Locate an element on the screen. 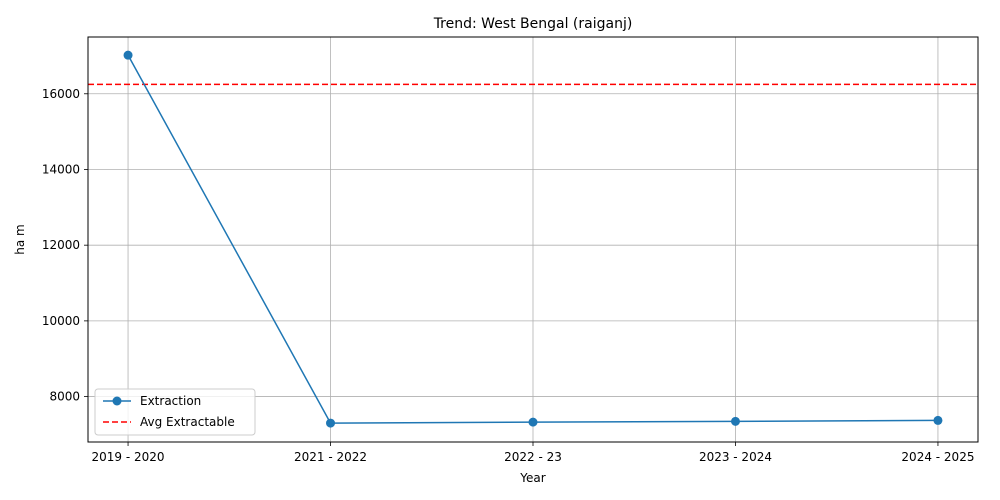  legend: Extraction Avg Extractable is located at coordinates (175, 412).